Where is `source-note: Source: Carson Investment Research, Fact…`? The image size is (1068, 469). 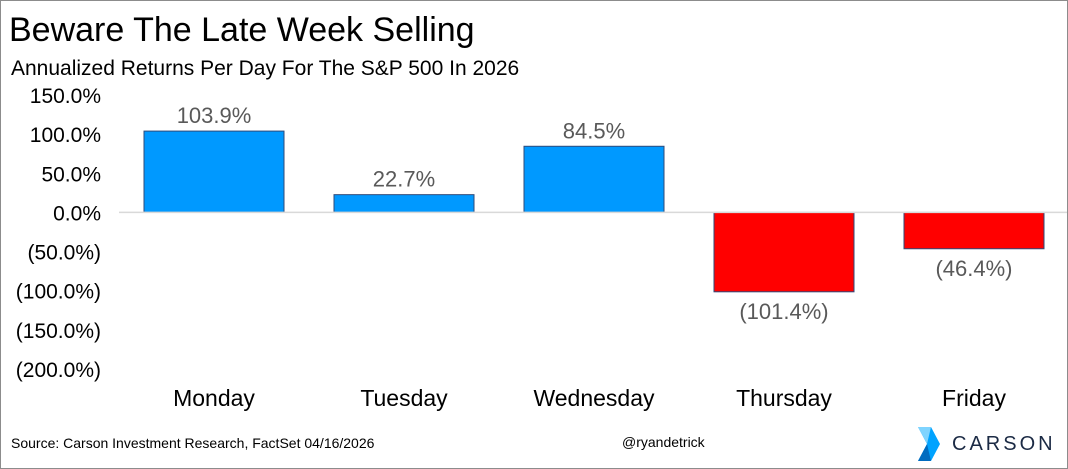 source-note: Source: Carson Investment Research, Fact… is located at coordinates (193, 443).